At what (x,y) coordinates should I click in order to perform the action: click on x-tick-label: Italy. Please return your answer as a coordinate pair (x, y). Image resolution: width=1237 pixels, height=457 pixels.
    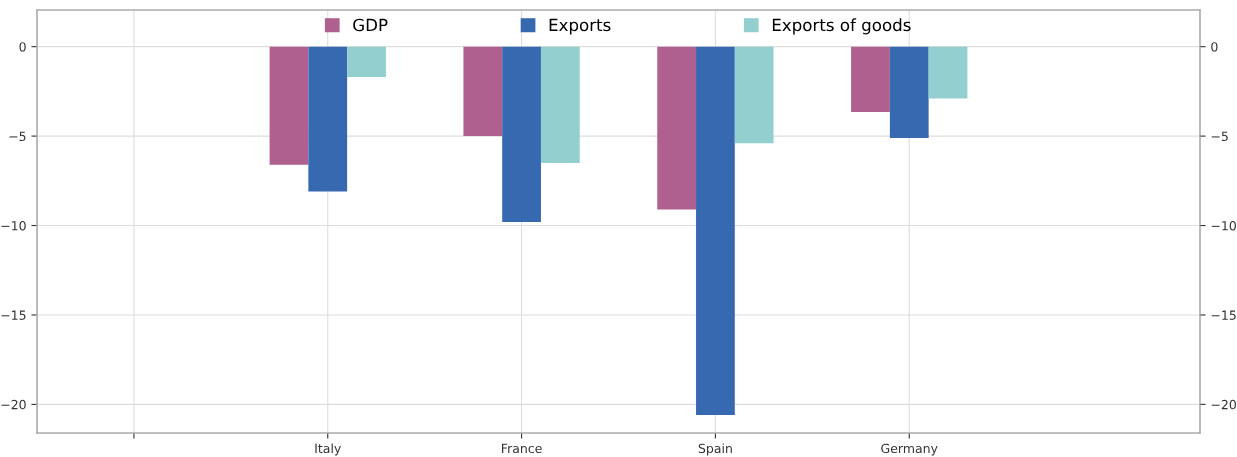
    Looking at the image, I should click on (328, 449).